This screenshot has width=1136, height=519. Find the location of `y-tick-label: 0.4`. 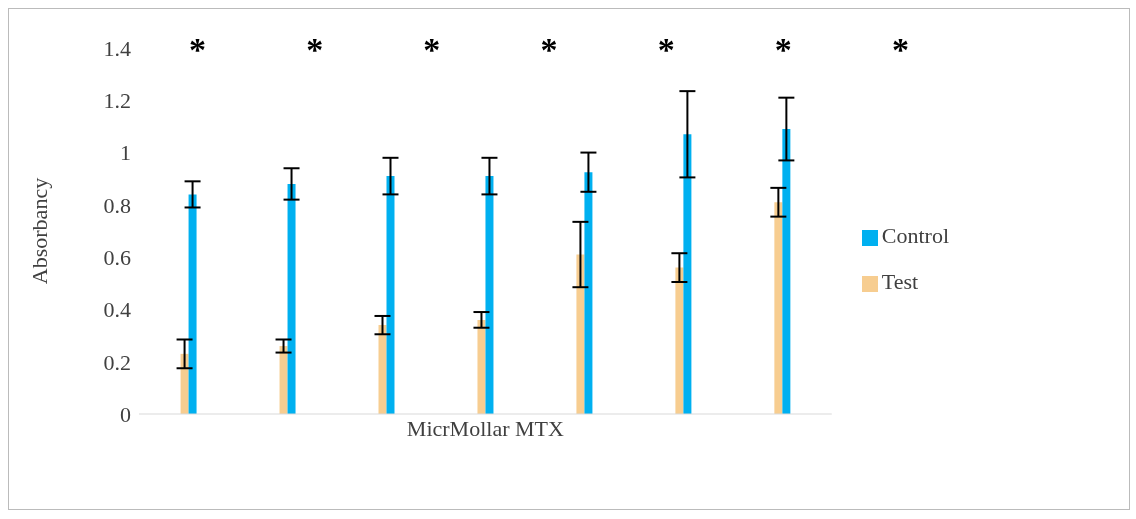

y-tick-label: 0.4 is located at coordinates (117, 310).